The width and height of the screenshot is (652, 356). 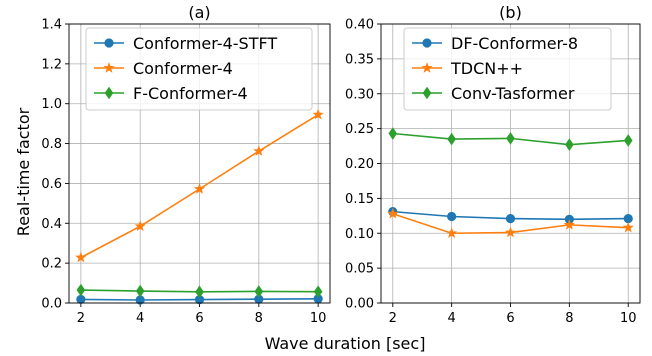 What do you see at coordinates (359, 129) in the screenshot?
I see `y-tick-label: 0.25` at bounding box center [359, 129].